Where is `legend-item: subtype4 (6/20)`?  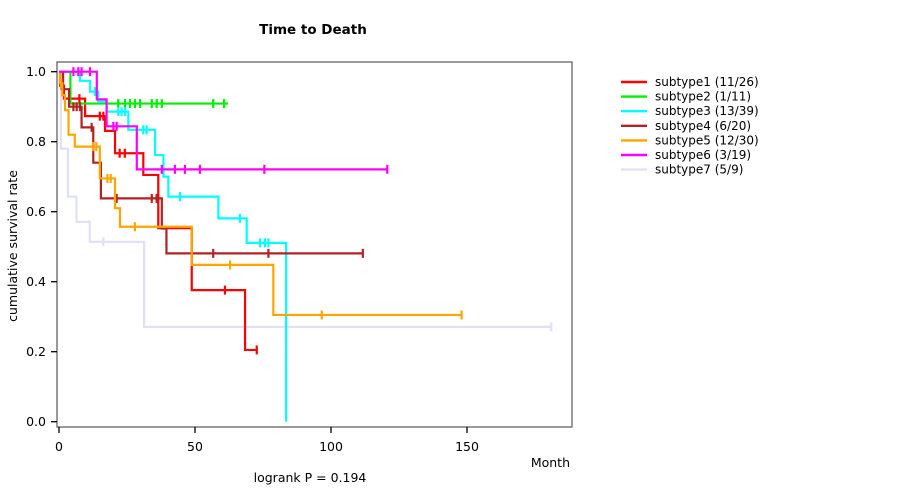 legend-item: subtype4 (6/20) is located at coordinates (686, 126).